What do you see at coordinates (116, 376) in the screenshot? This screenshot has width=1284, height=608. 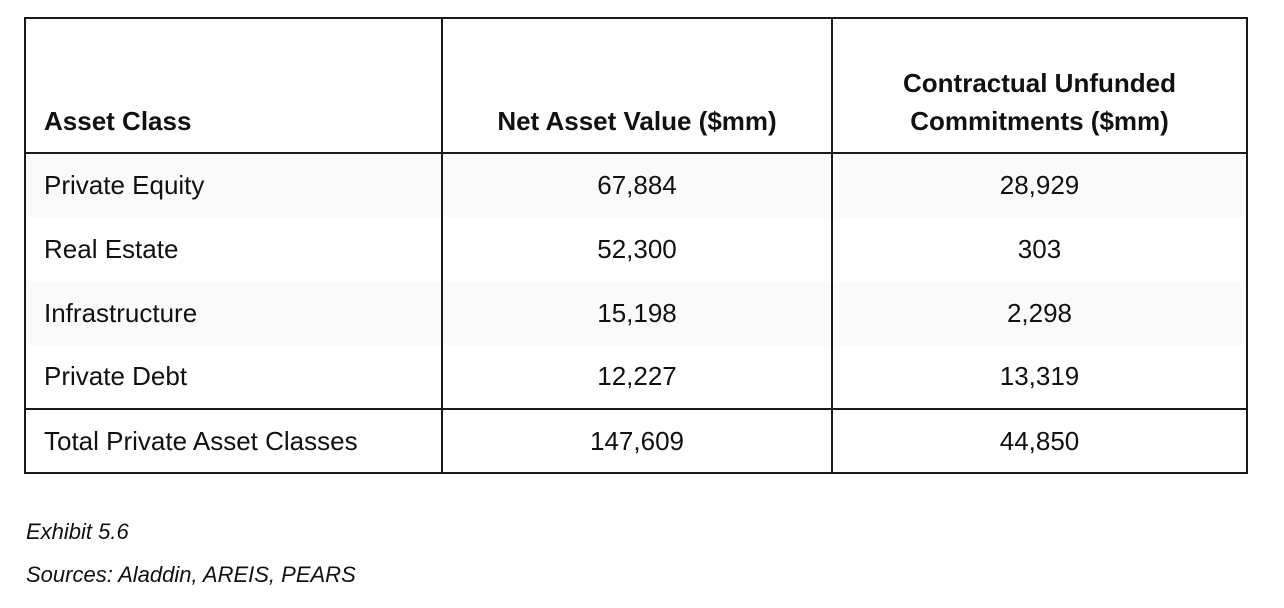 I see `cell-asset-class: Private Debt` at bounding box center [116, 376].